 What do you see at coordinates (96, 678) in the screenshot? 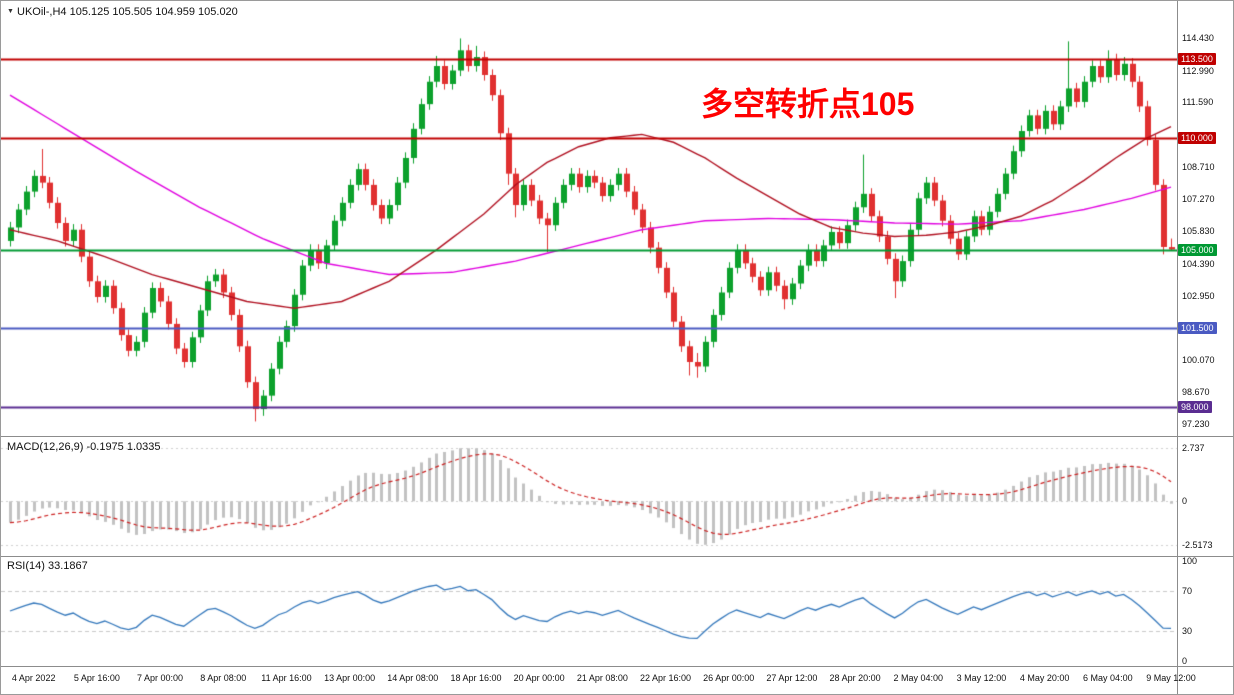
I see `time-axis-label: 5 Apr 16:00` at bounding box center [96, 678].